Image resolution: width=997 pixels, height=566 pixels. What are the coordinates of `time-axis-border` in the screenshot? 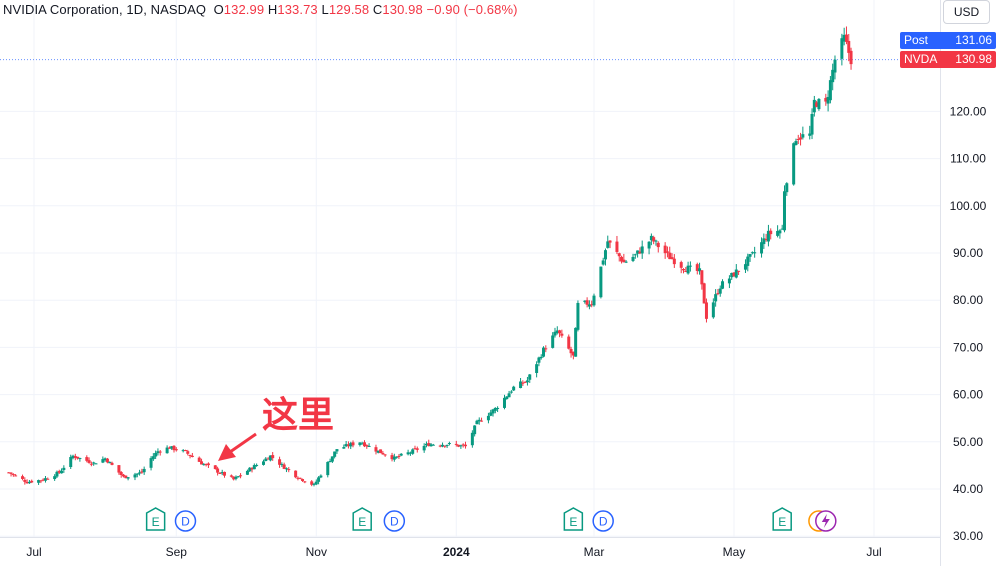 It's located at (470, 537).